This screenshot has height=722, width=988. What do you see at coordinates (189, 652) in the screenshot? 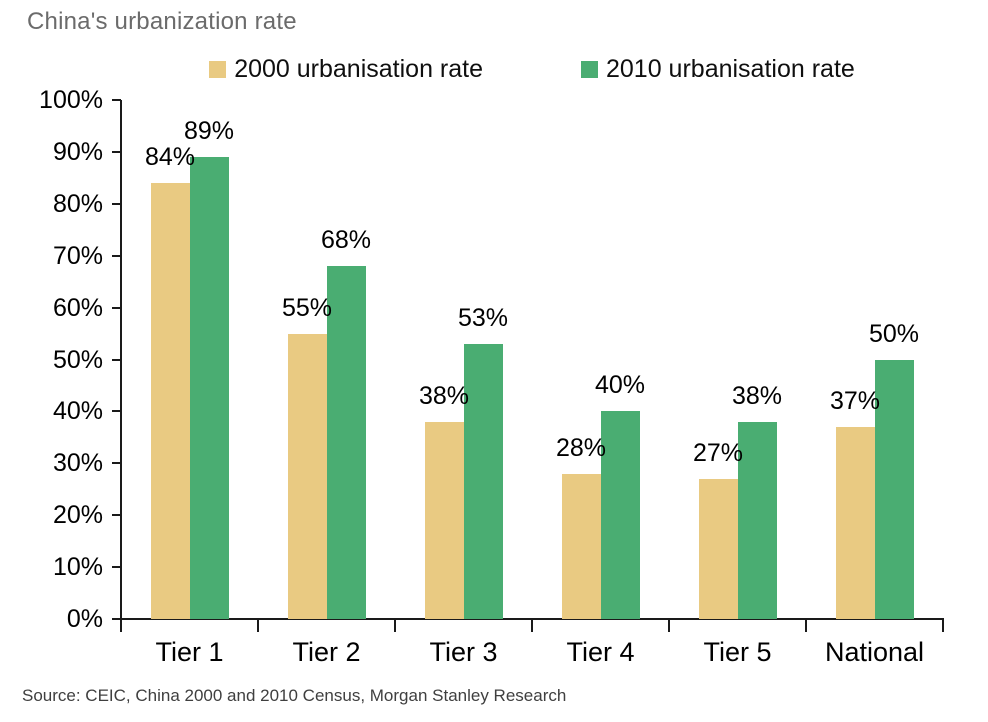
I see `x-axis-label-tier-1: Tier 1` at bounding box center [189, 652].